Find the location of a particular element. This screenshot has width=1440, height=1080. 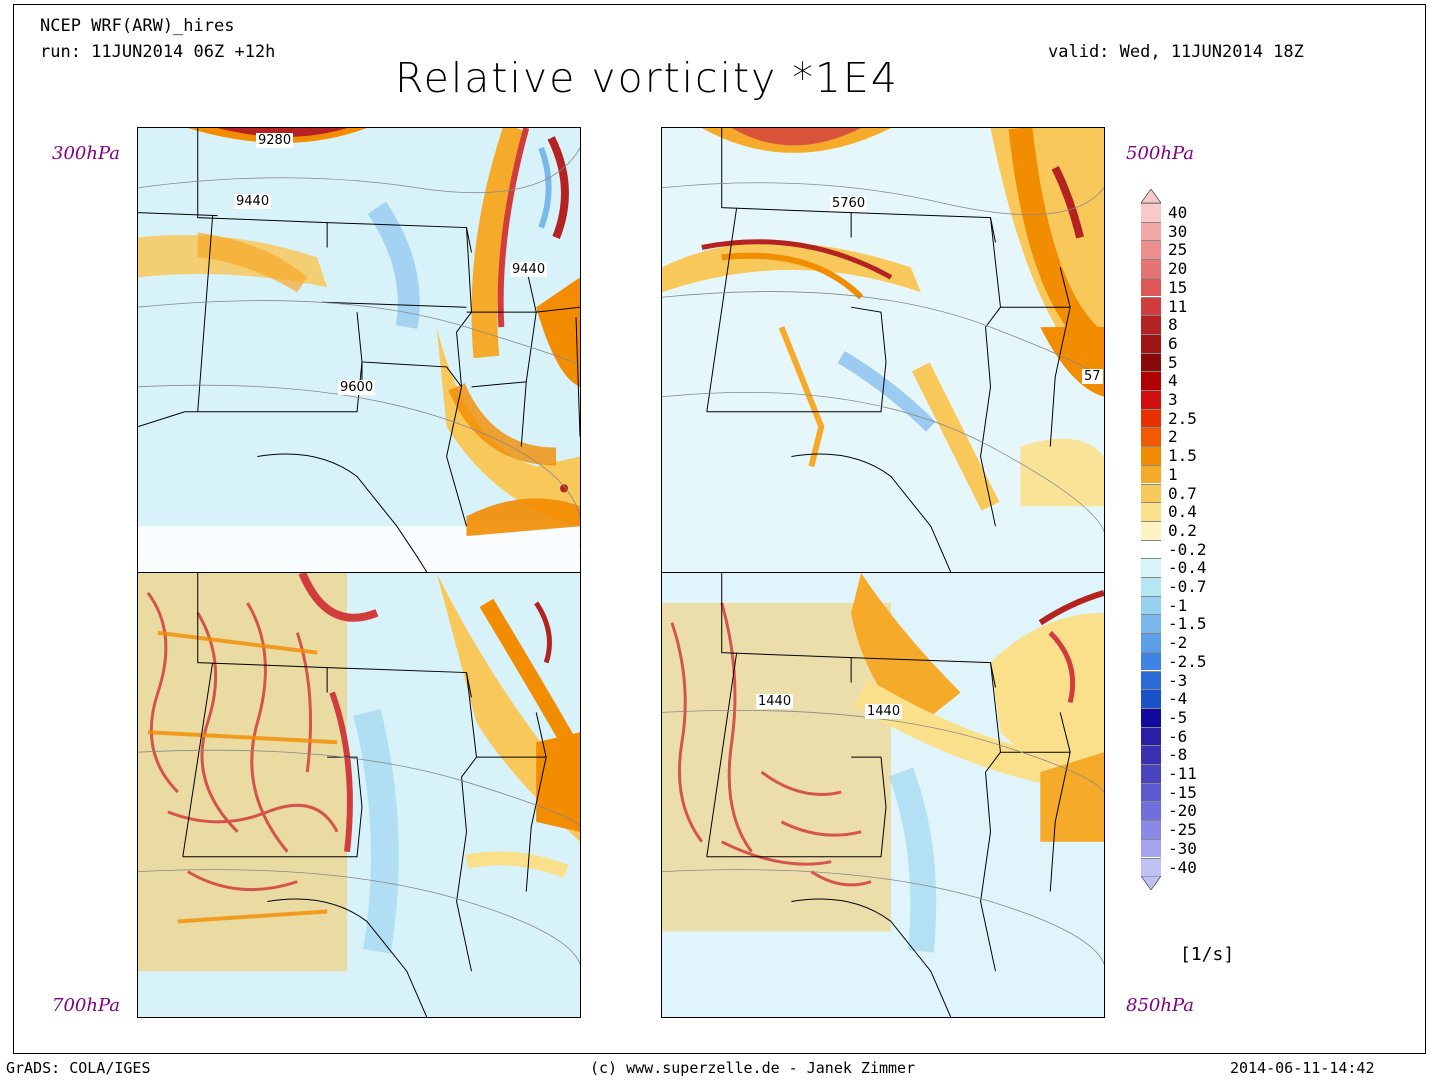

color-bar-tick-label: -5 is located at coordinates (1178, 717).